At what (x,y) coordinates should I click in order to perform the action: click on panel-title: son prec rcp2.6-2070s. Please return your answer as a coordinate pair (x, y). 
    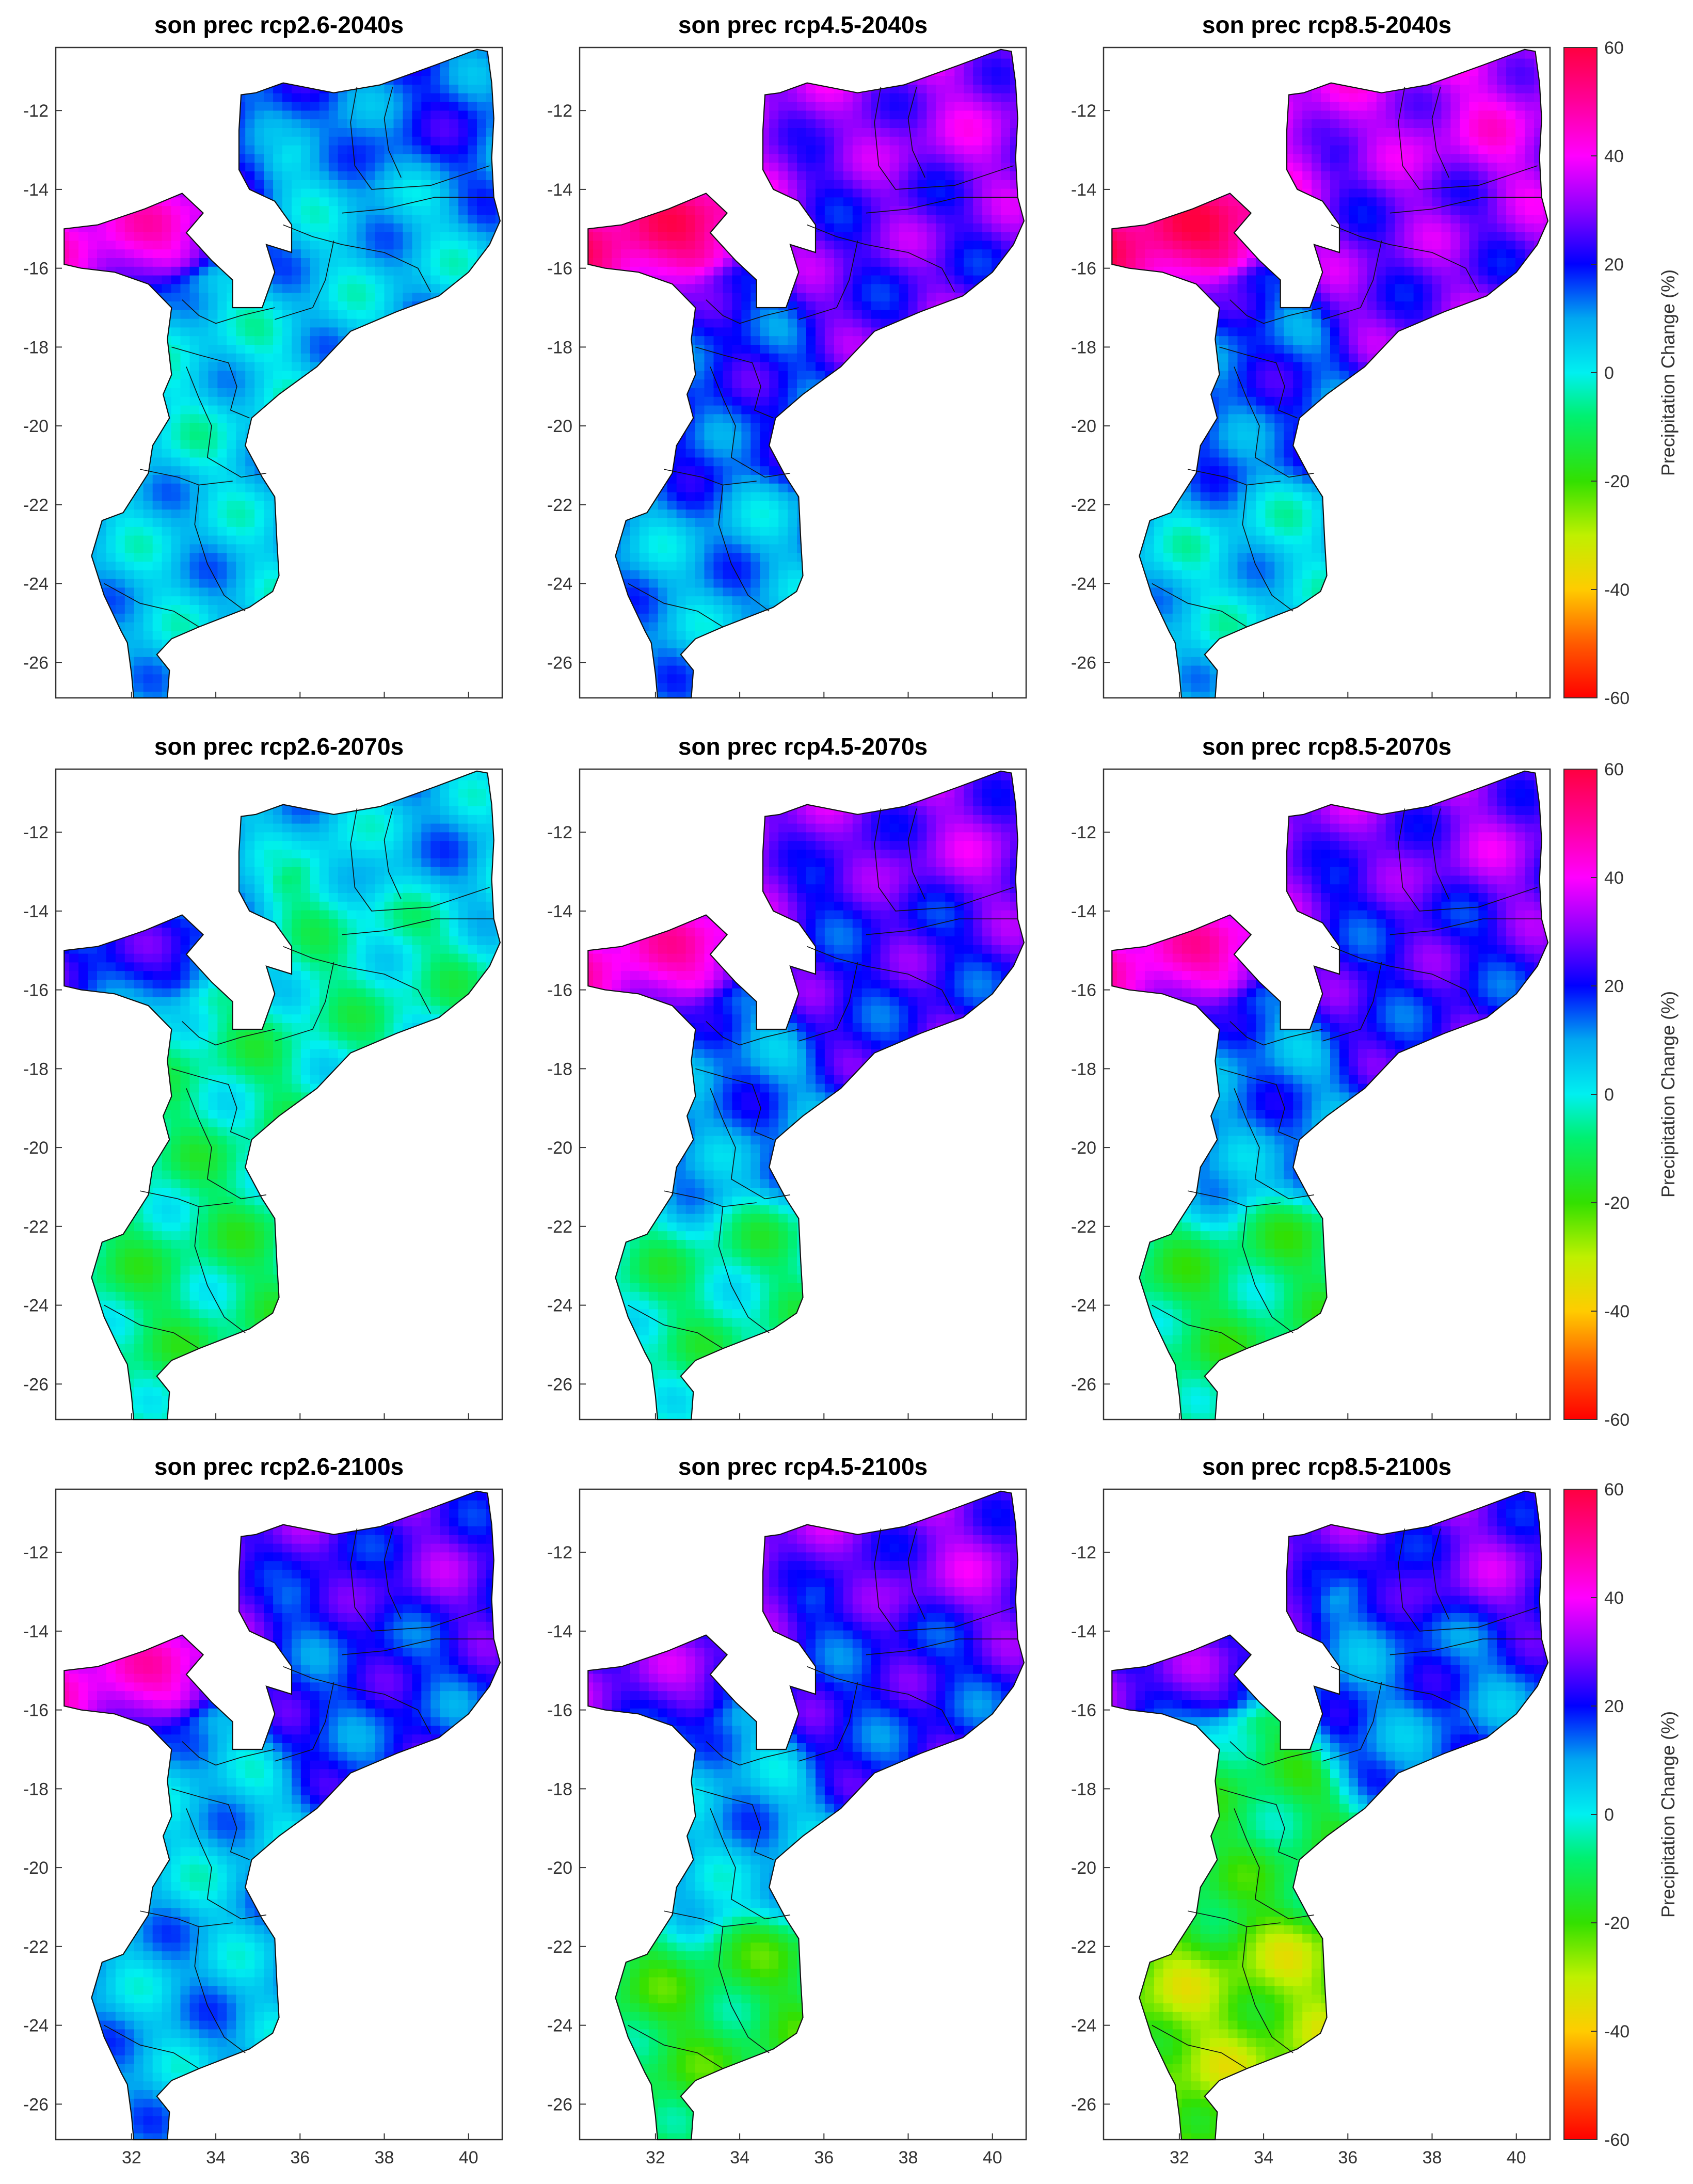
    Looking at the image, I should click on (279, 746).